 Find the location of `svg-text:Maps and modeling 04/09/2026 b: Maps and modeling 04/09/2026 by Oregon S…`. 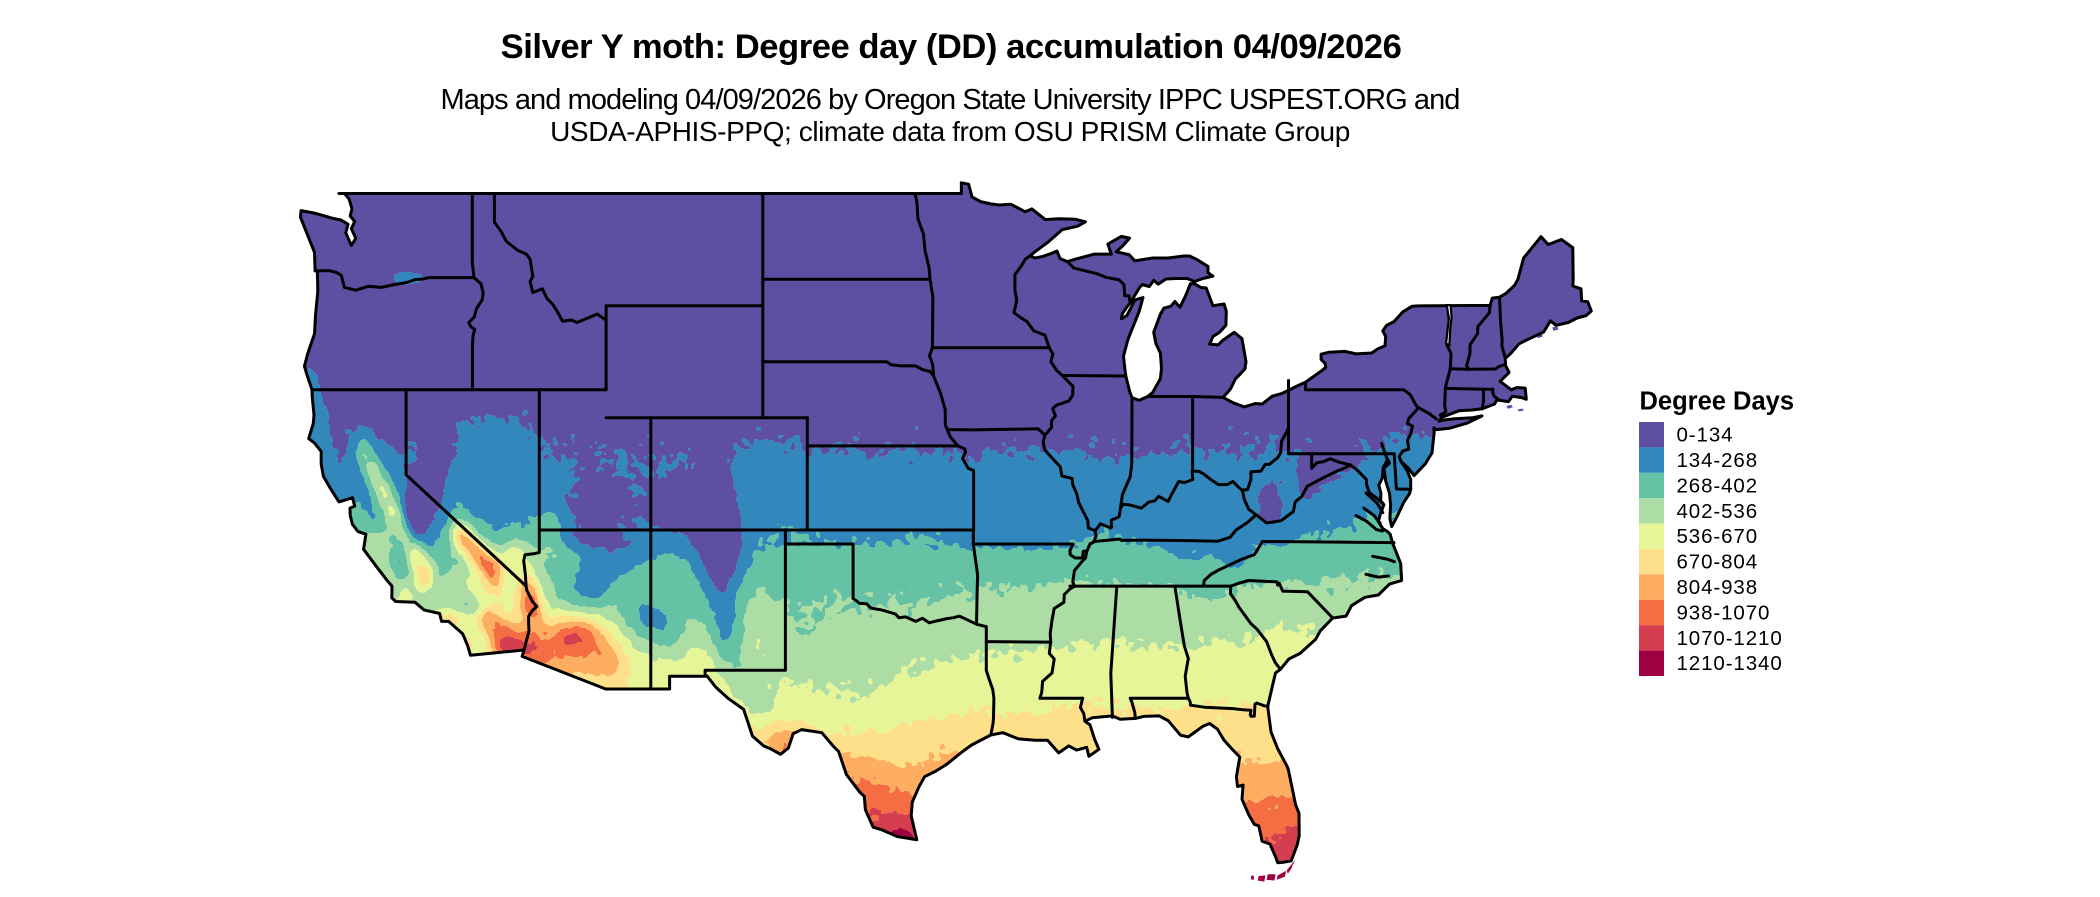

svg-text:Maps and modeling 04/09/2026 b: Maps and modeling 04/09/2026 by Oregon S… is located at coordinates (949, 100).